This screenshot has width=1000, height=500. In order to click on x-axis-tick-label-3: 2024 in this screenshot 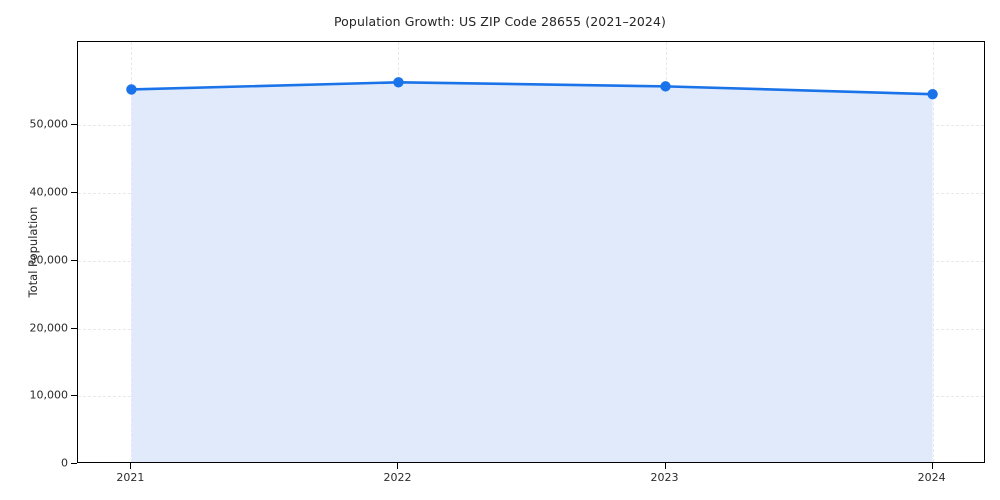, I will do `click(931, 477)`.